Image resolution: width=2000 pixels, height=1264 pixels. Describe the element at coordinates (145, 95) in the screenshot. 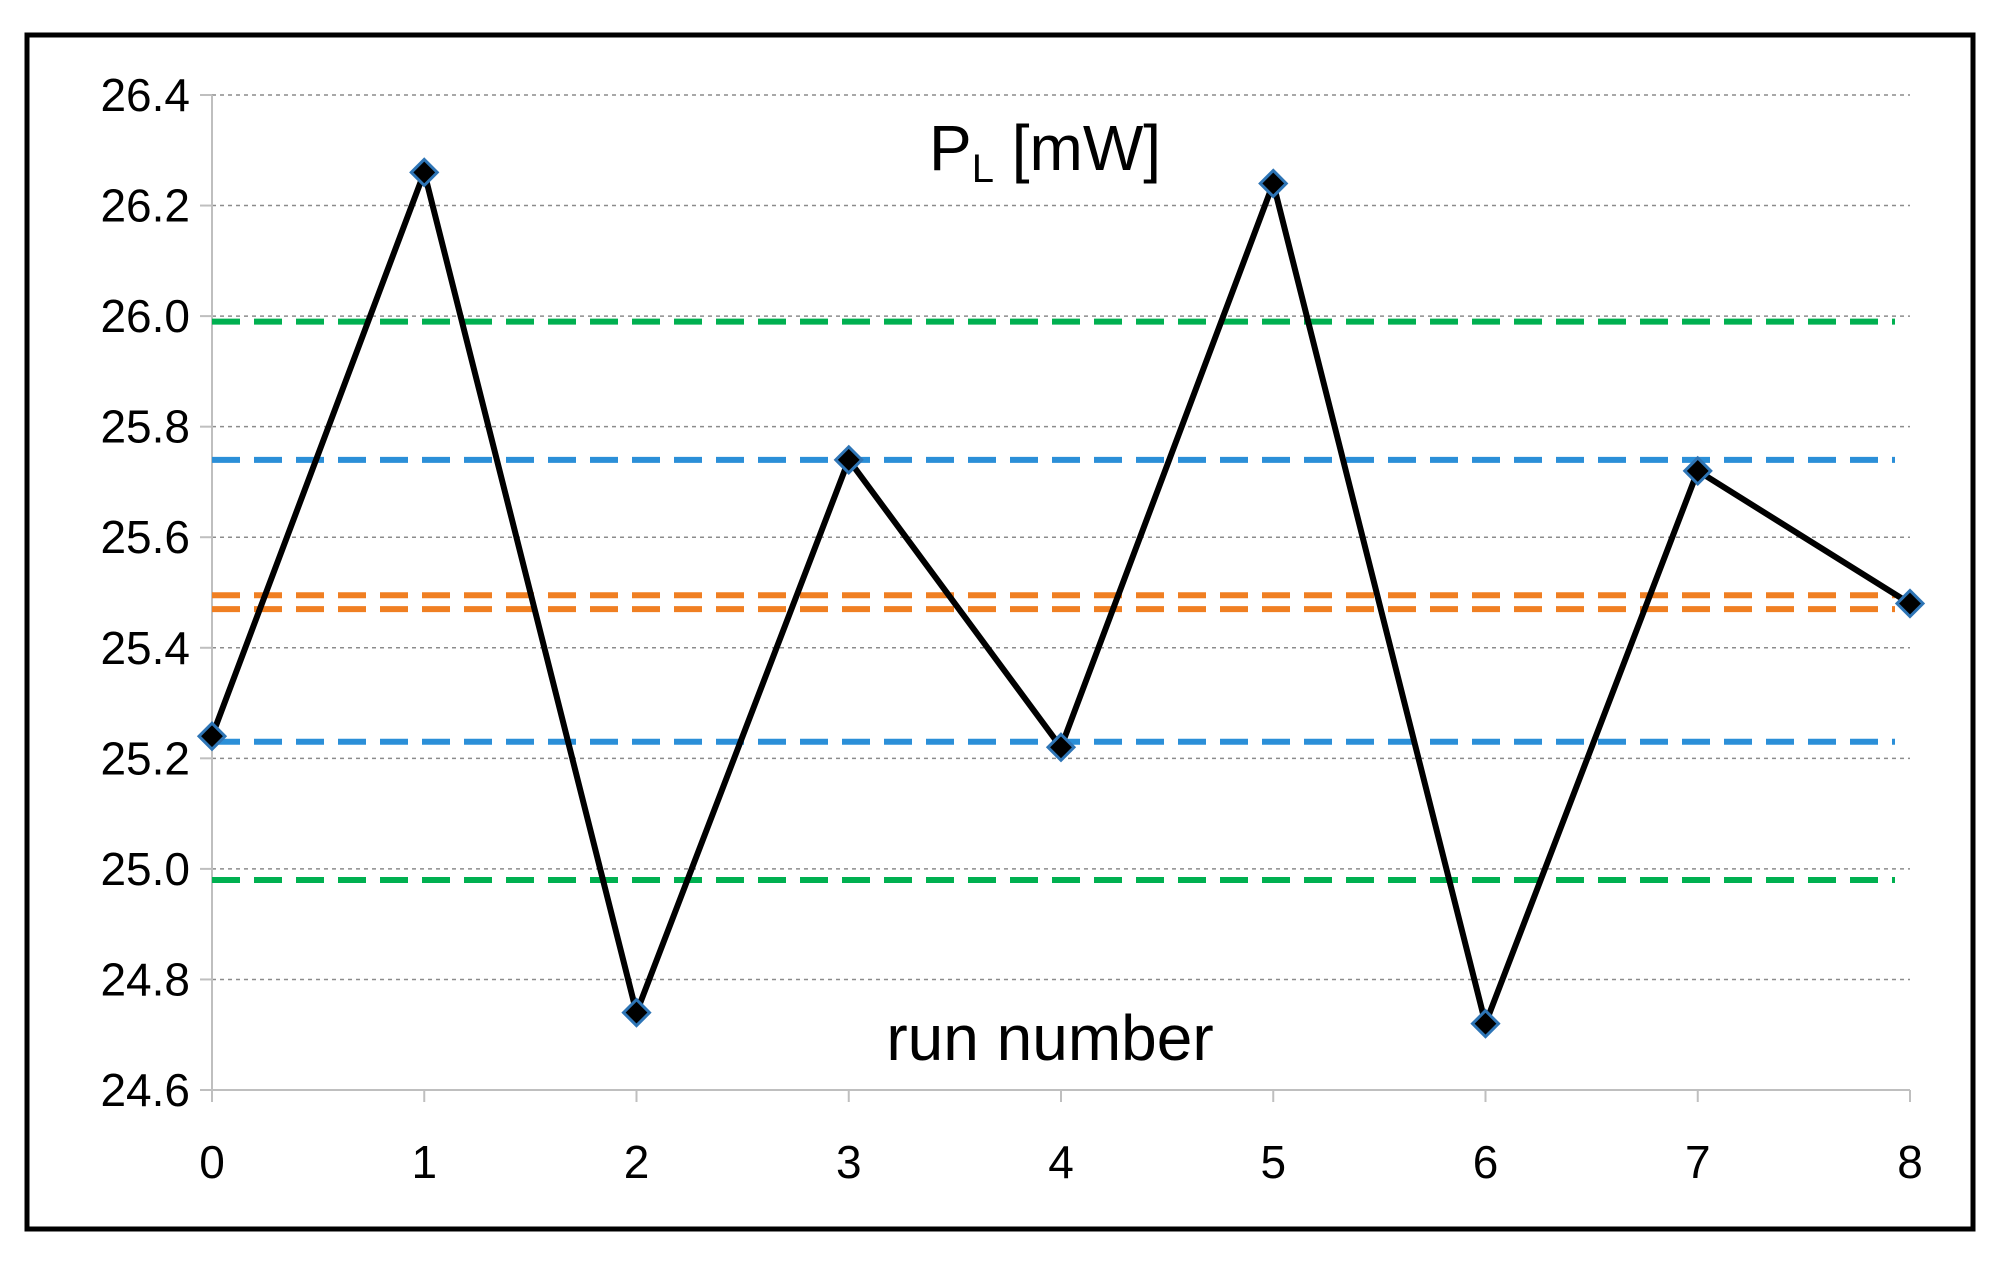

I see `y-tick-label: 26.4` at that location.